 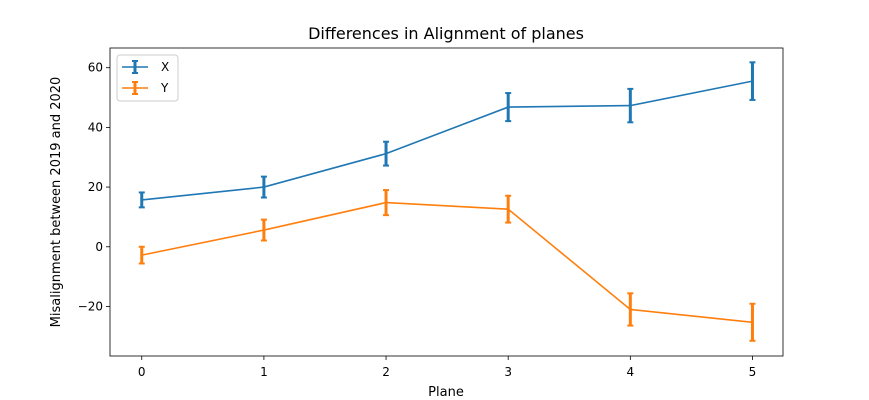 I want to click on y-tick-label: −20, so click(x=90, y=306).